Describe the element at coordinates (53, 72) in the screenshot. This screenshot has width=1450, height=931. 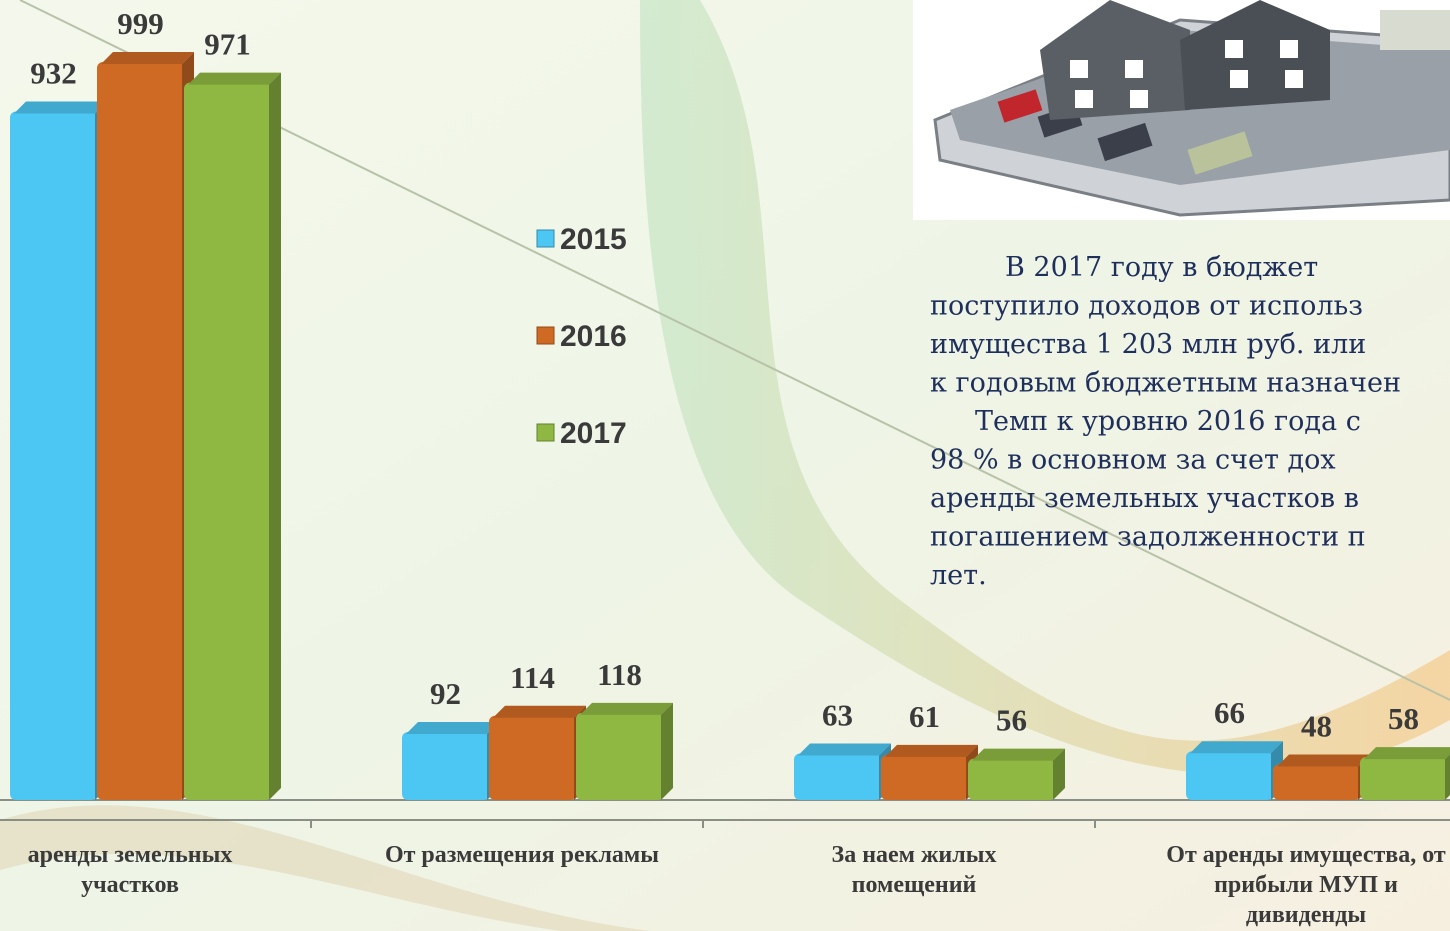
I see `data-label: 932` at that location.